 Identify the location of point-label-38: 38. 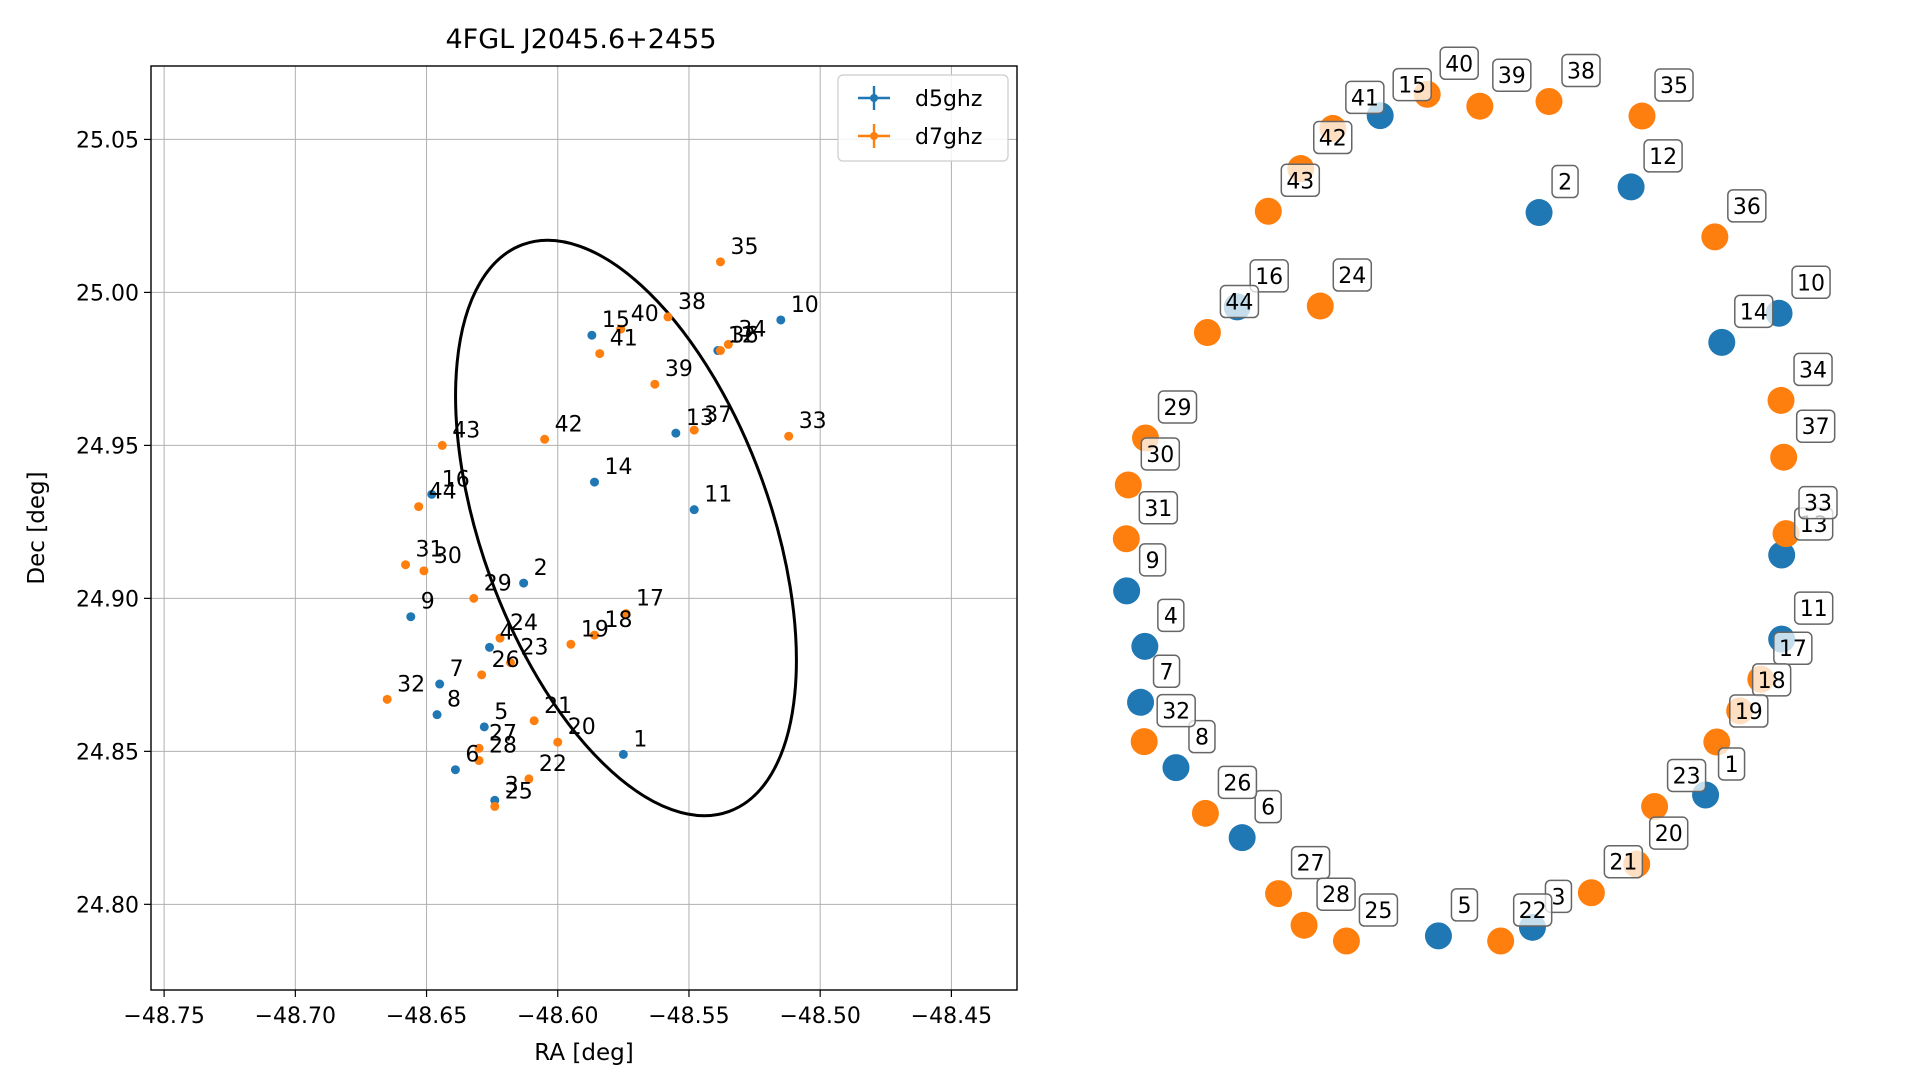
(692, 302).